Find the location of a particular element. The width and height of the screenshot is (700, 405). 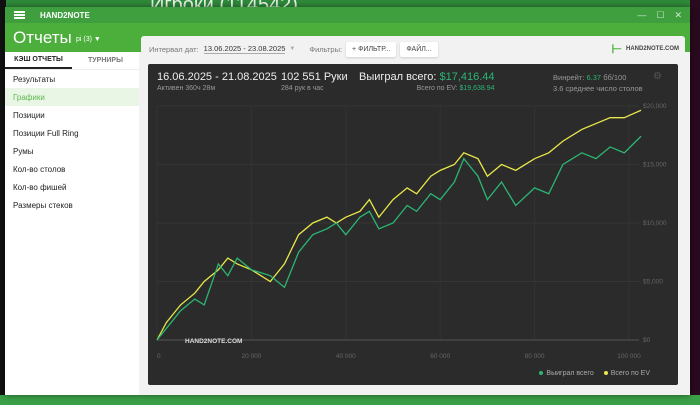

winrate-label: Винрейт: is located at coordinates (569, 77).